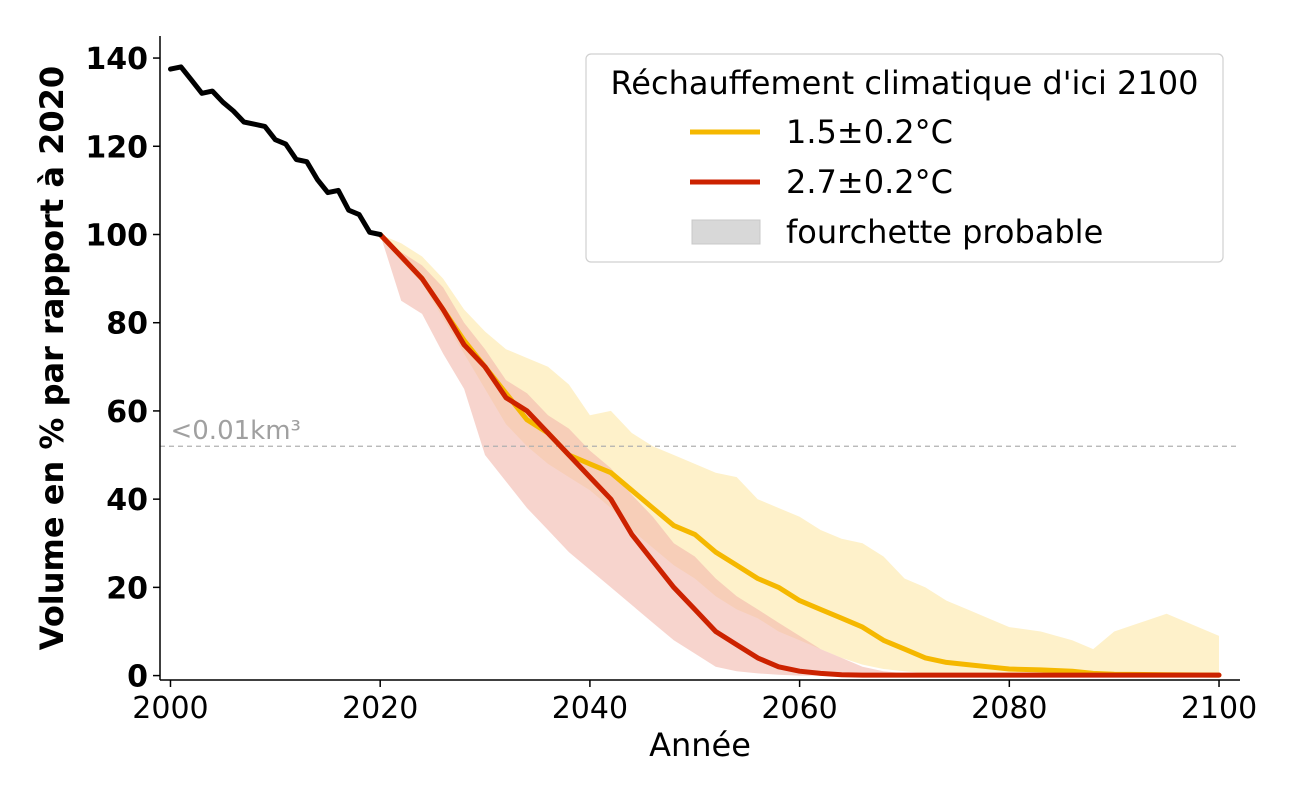 Image resolution: width=1300 pixels, height=800 pixels. What do you see at coordinates (127, 500) in the screenshot?
I see `y-tick-label: 40` at bounding box center [127, 500].